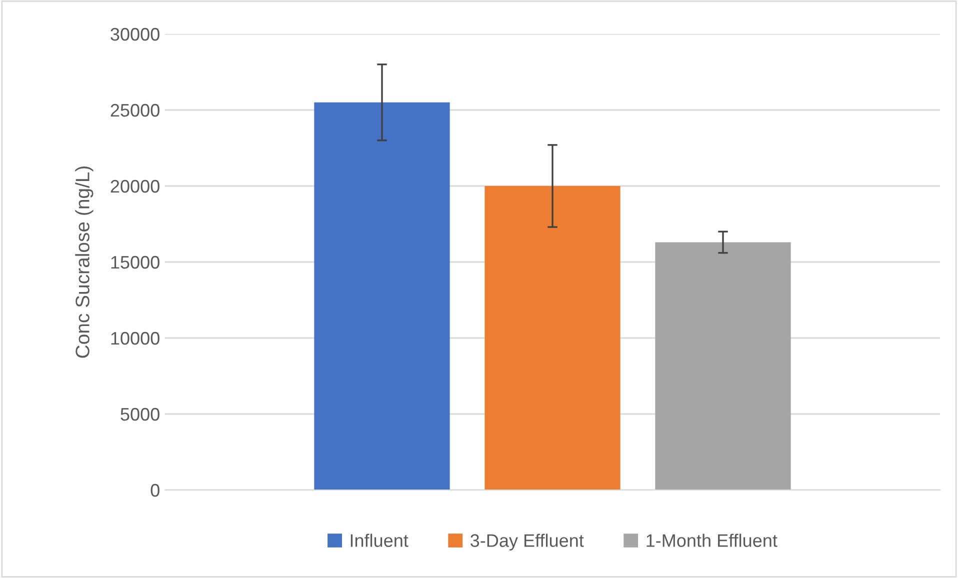 The image size is (958, 578). Describe the element at coordinates (135, 338) in the screenshot. I see `y-tick-label: 10000` at that location.